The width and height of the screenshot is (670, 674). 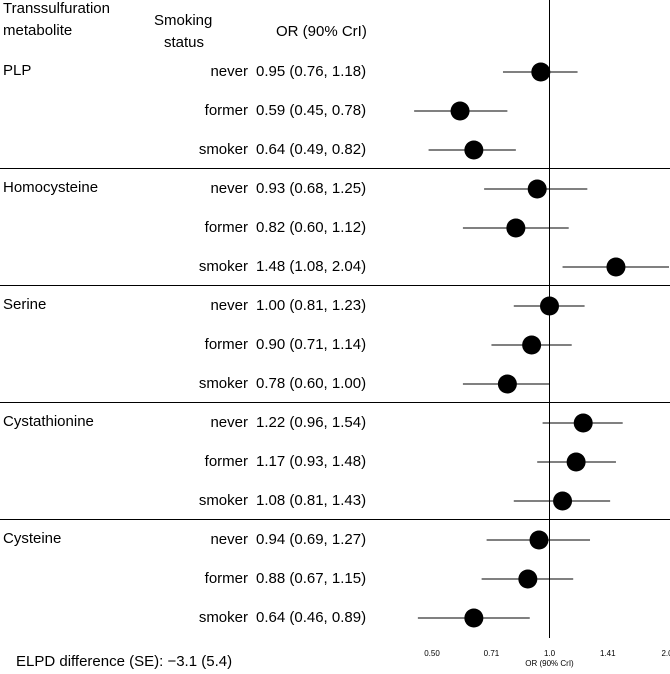 What do you see at coordinates (311, 110) in the screenshot?
I see `or-ci-label: 0.59 (0.45, 0.78)` at bounding box center [311, 110].